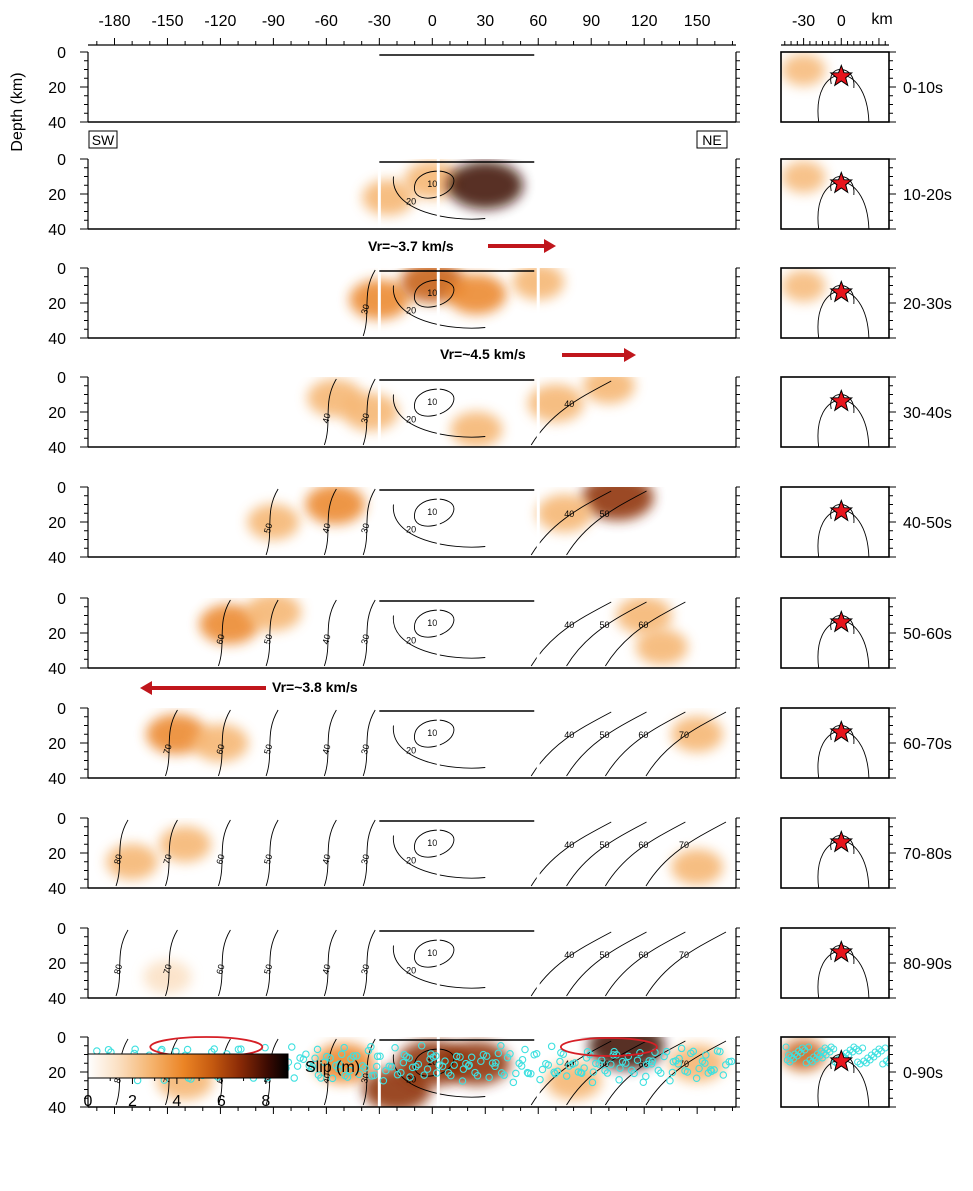 The width and height of the screenshot is (973, 1191). I want to click on top-axis-tick-label: 0, so click(432, 21).